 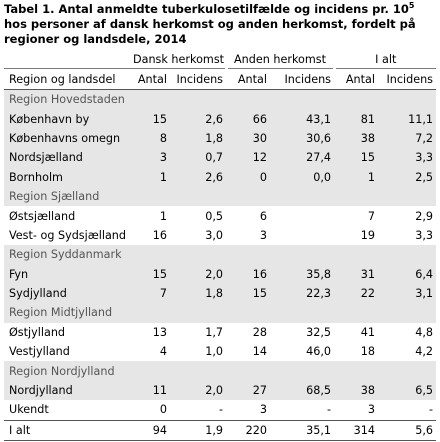 What do you see at coordinates (248, 158) in the screenshot?
I see `cell-antal: 12` at bounding box center [248, 158].